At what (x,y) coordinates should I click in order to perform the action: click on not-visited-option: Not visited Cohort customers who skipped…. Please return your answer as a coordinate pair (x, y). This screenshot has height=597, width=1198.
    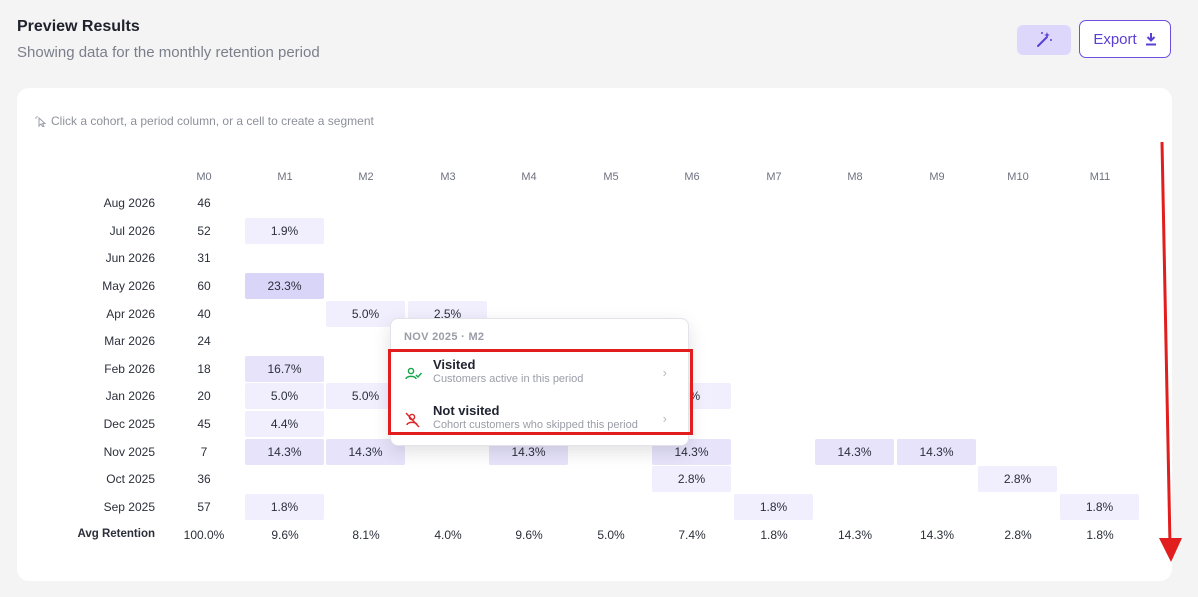
    Looking at the image, I should click on (538, 423).